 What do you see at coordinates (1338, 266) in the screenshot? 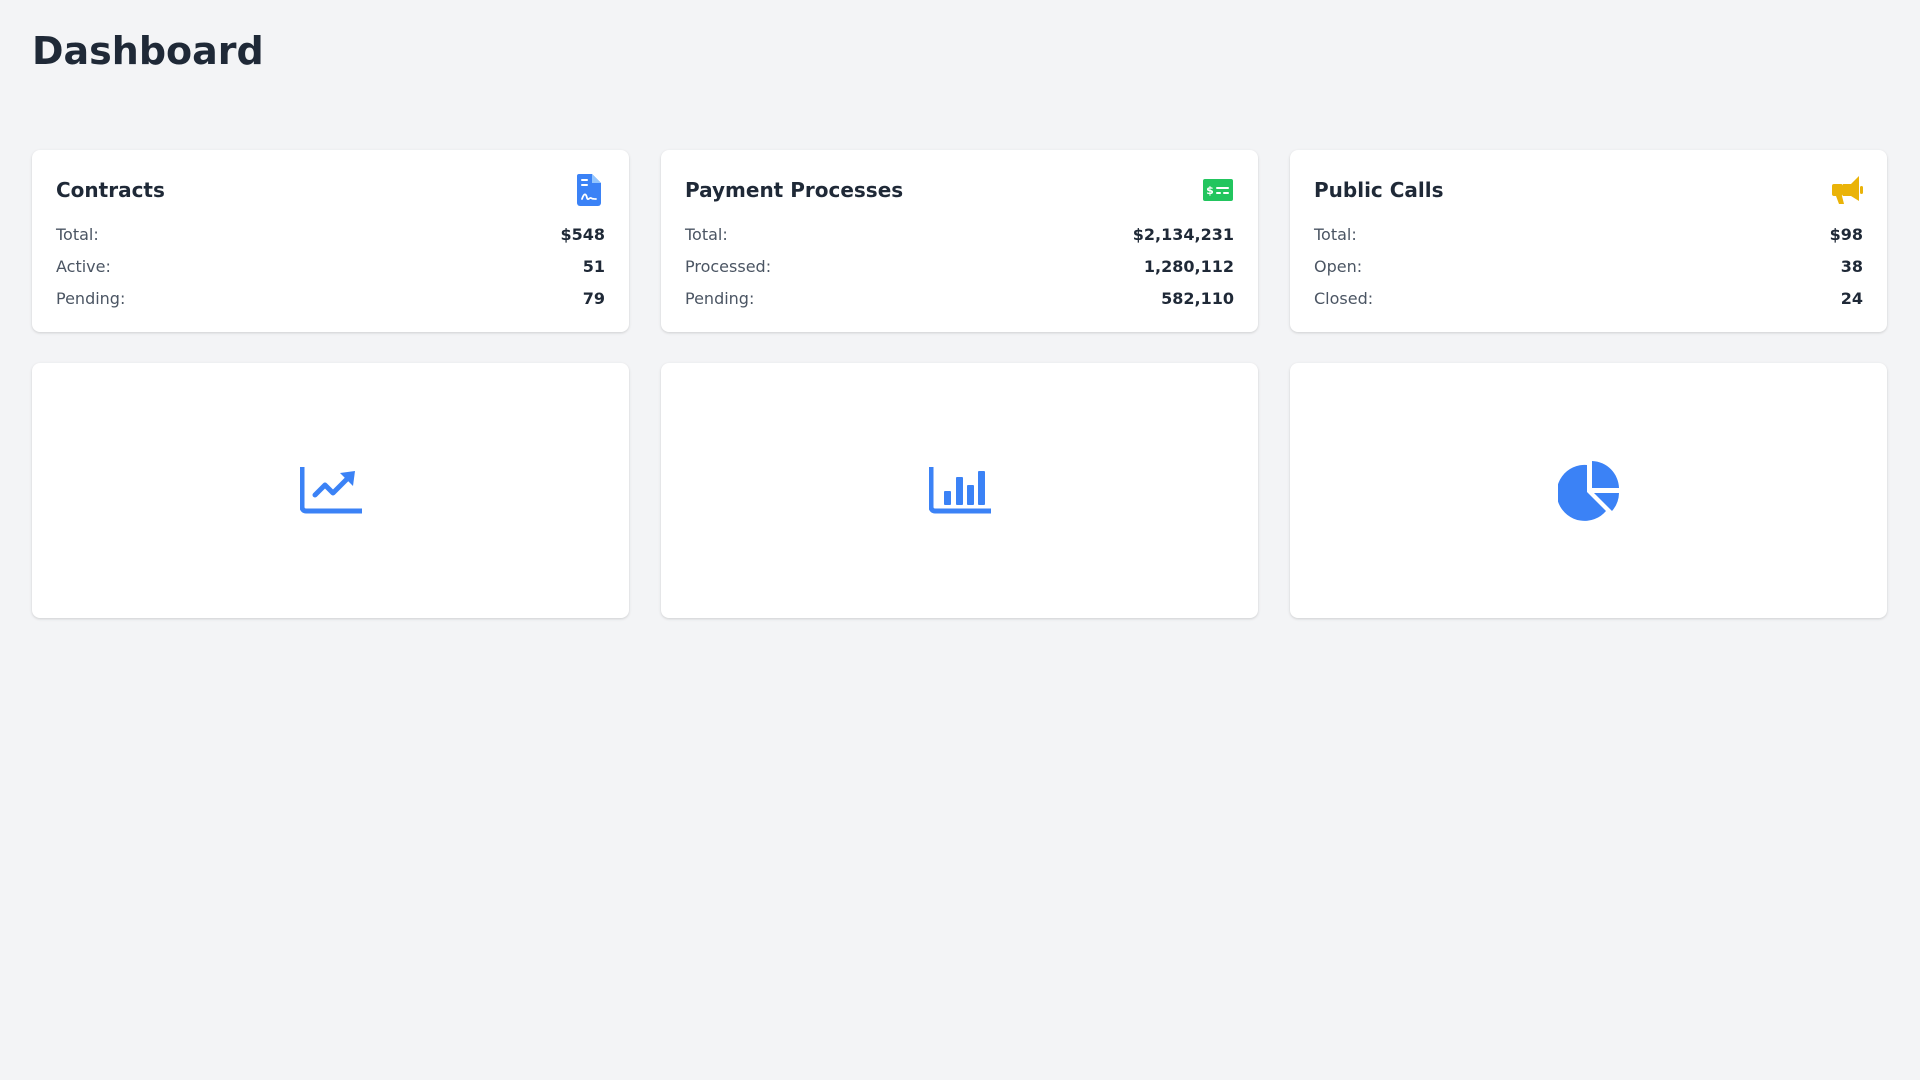
I see `stat-label: Open:` at bounding box center [1338, 266].